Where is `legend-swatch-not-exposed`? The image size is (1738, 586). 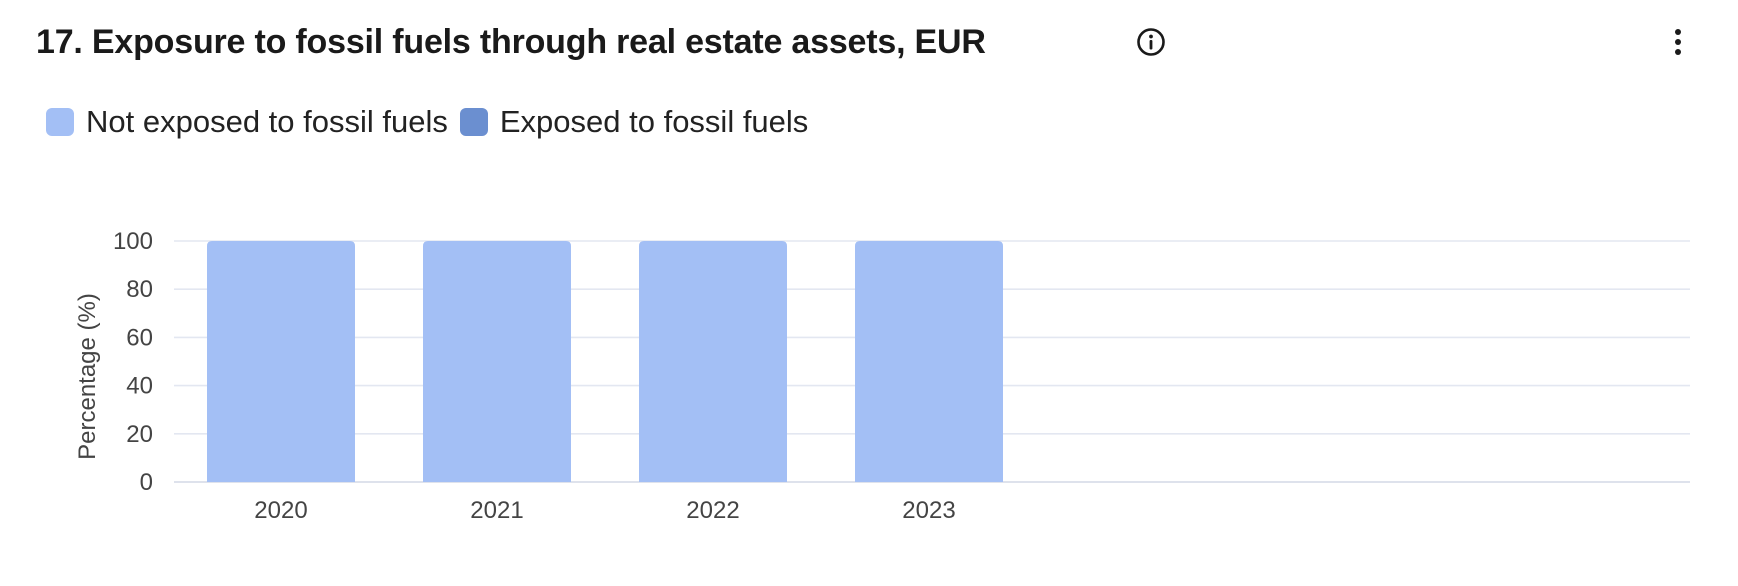 legend-swatch-not-exposed is located at coordinates (60, 122).